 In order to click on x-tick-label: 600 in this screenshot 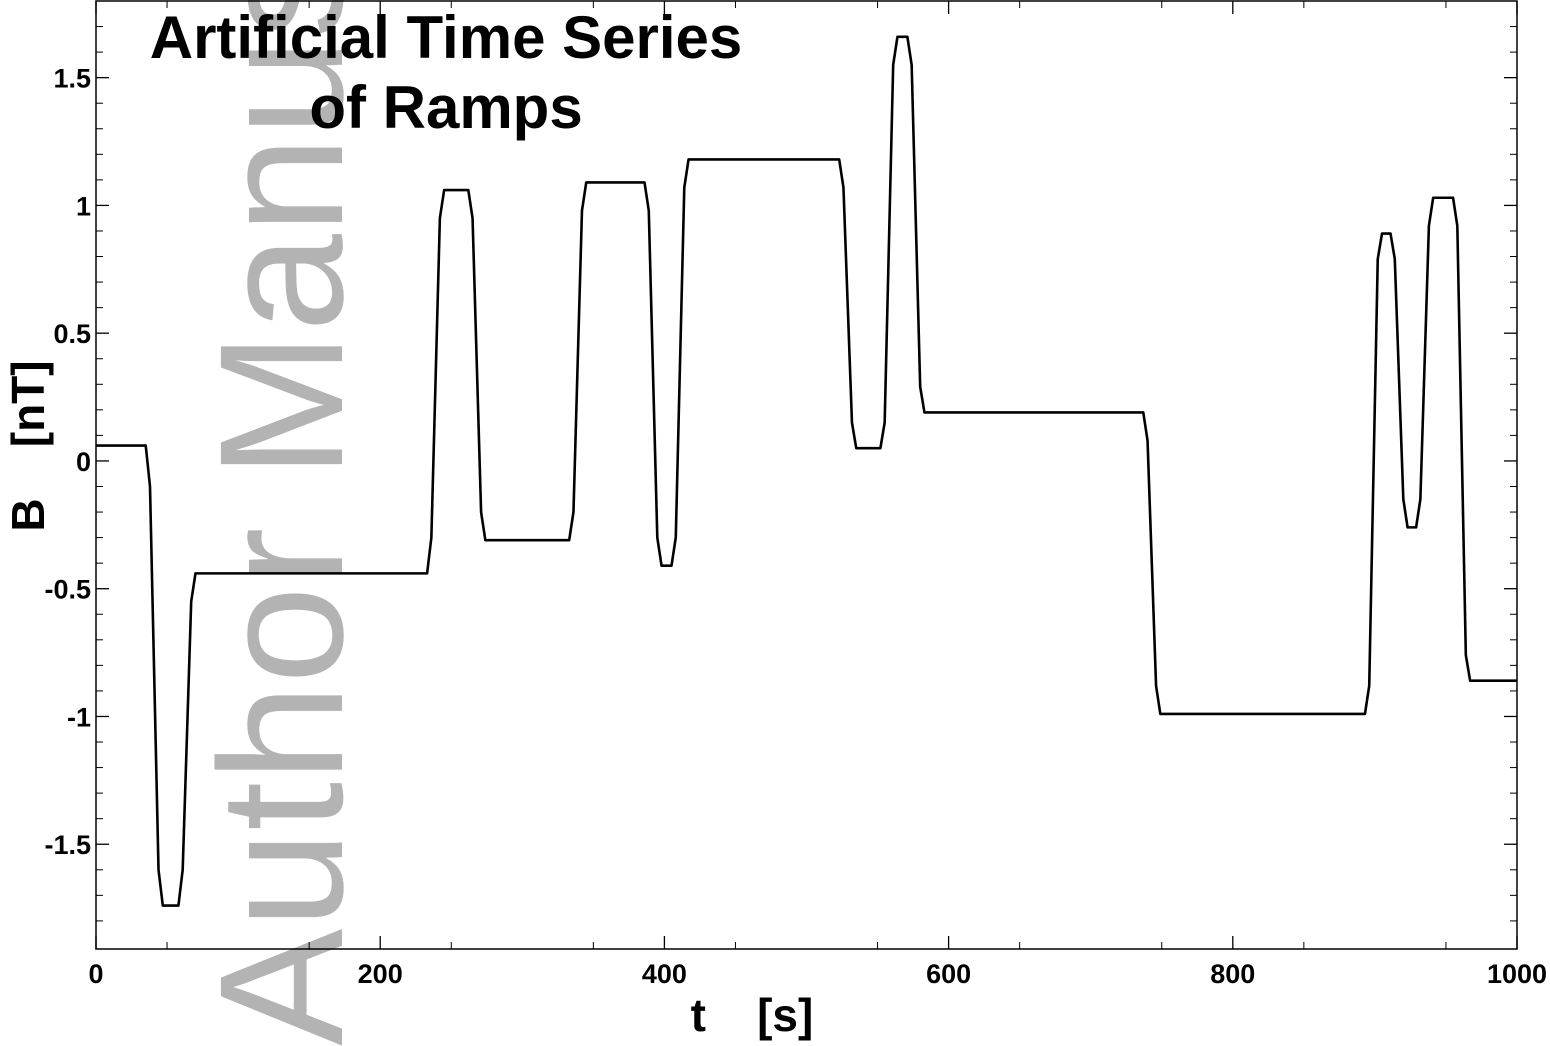, I will do `click(948, 974)`.